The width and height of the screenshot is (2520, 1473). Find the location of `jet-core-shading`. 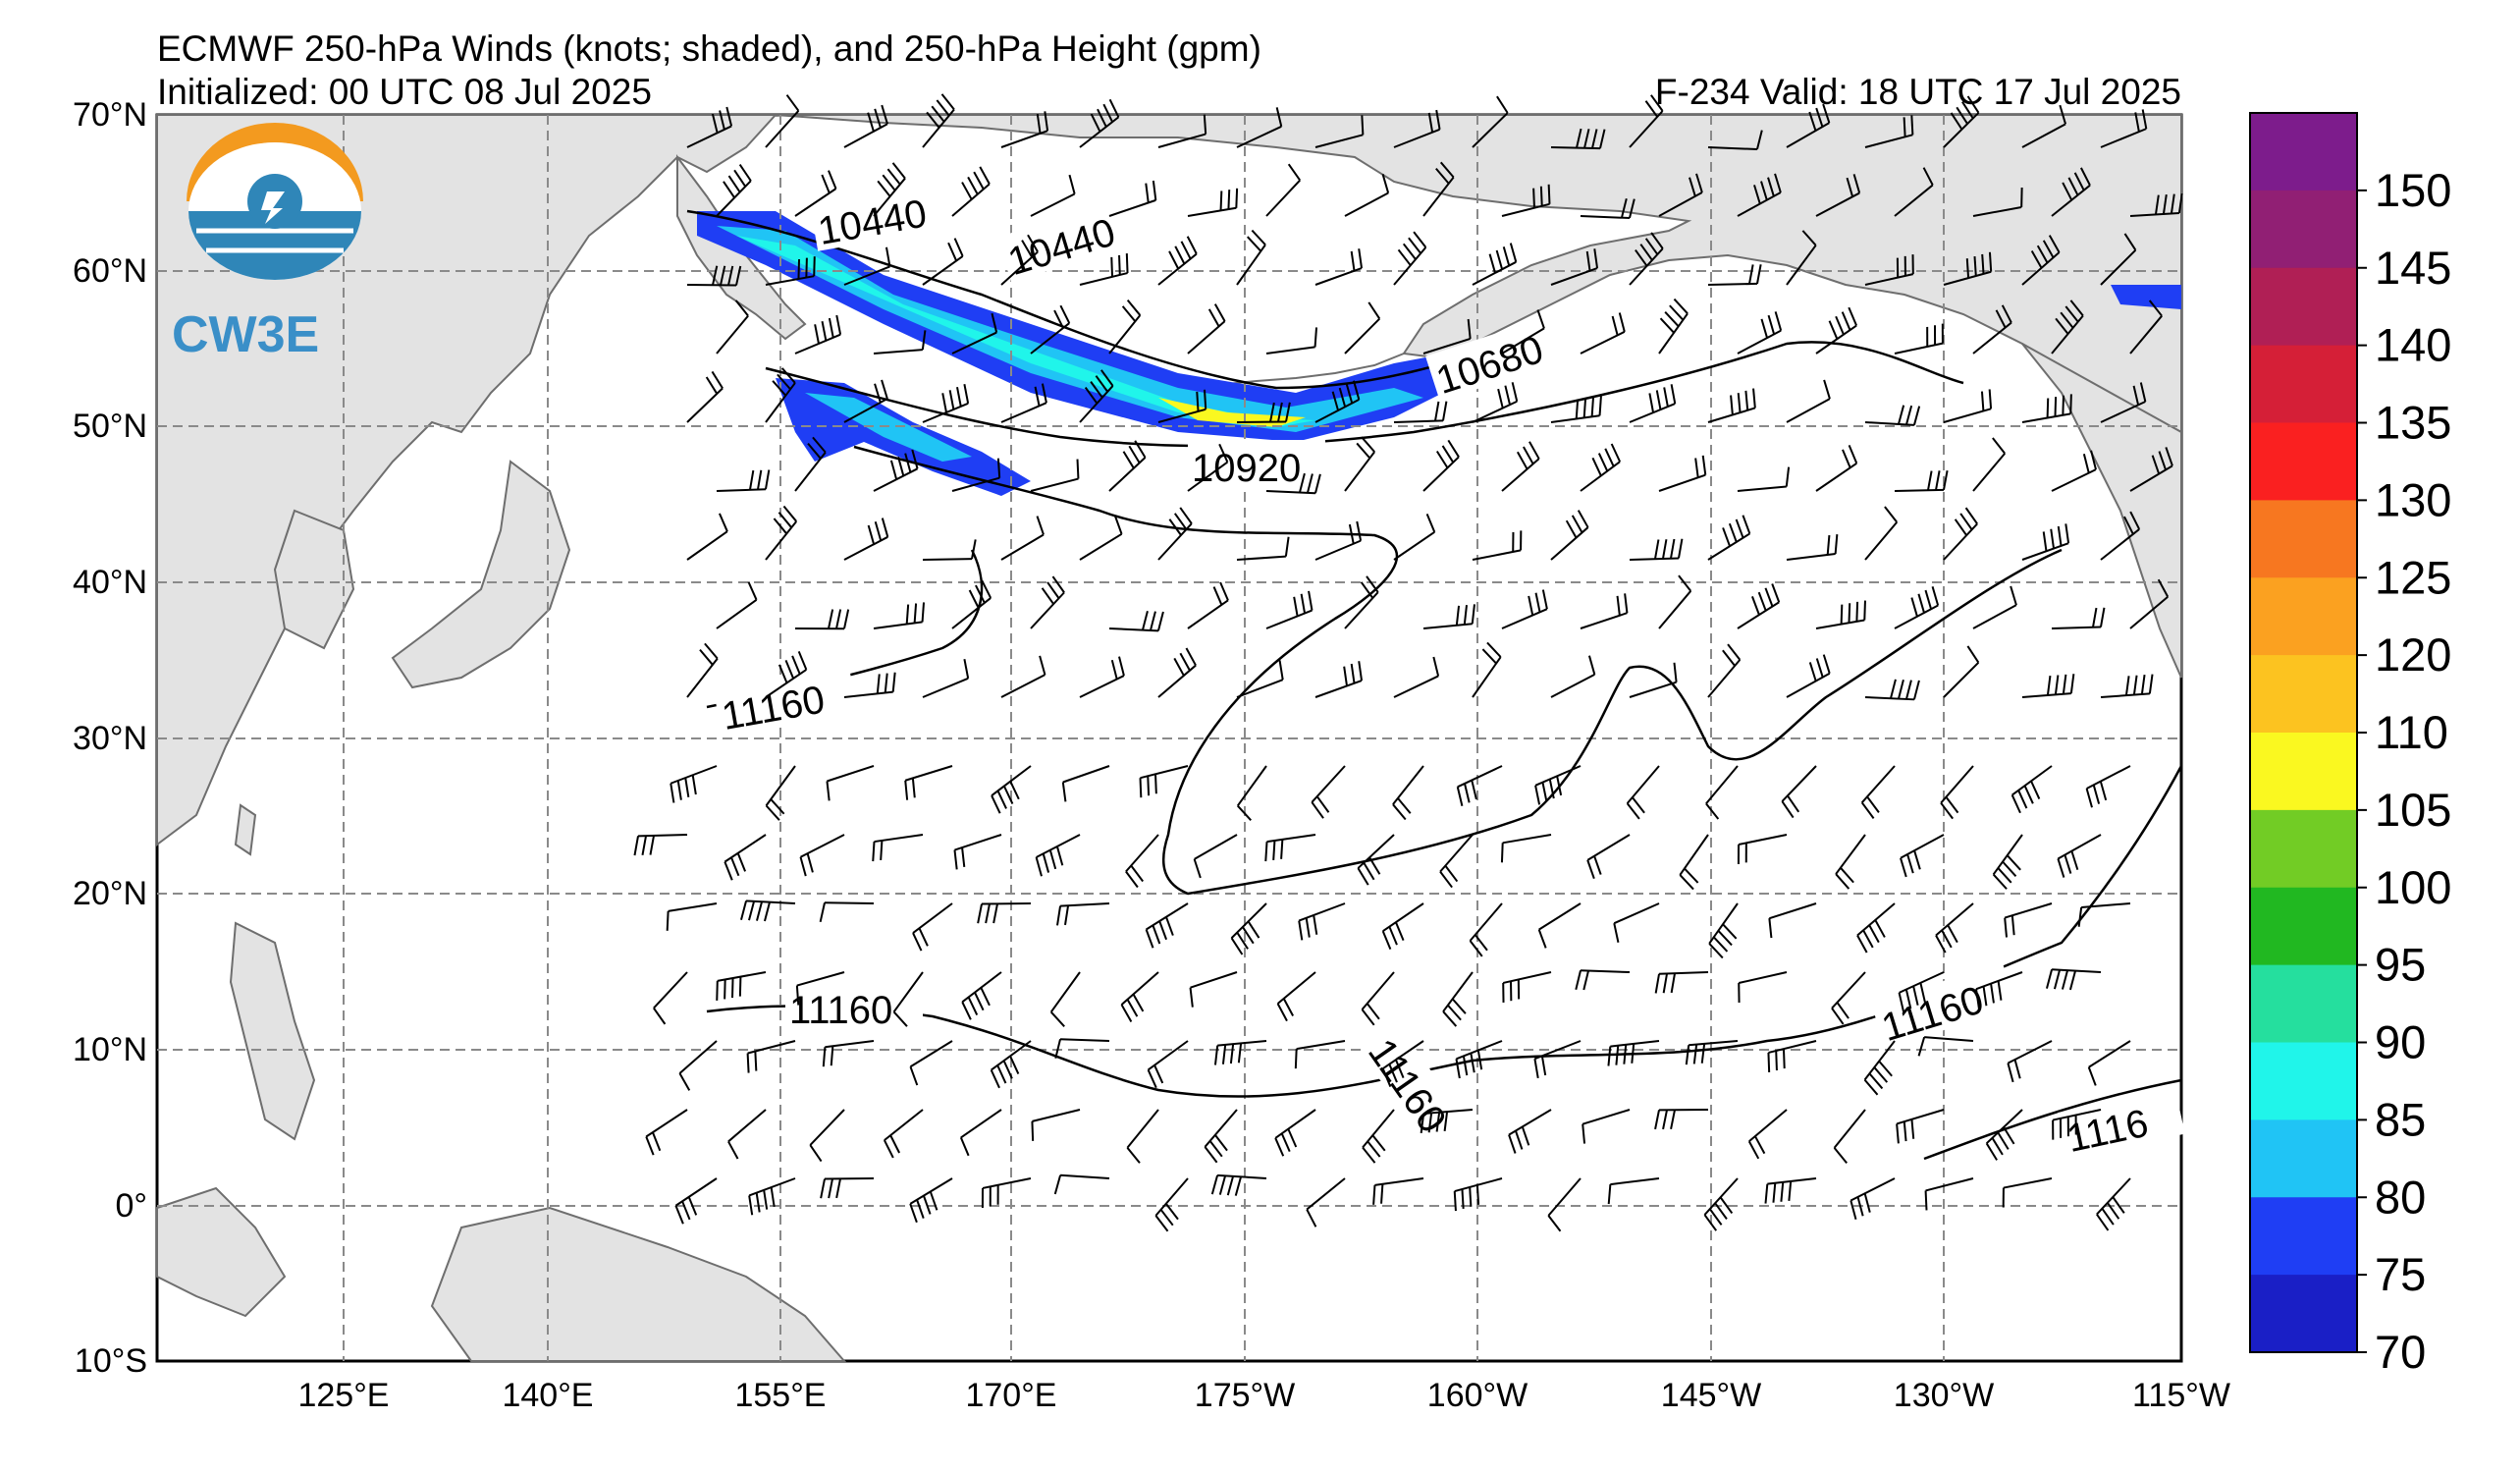

jet-core-shading is located at coordinates (1232, 412).